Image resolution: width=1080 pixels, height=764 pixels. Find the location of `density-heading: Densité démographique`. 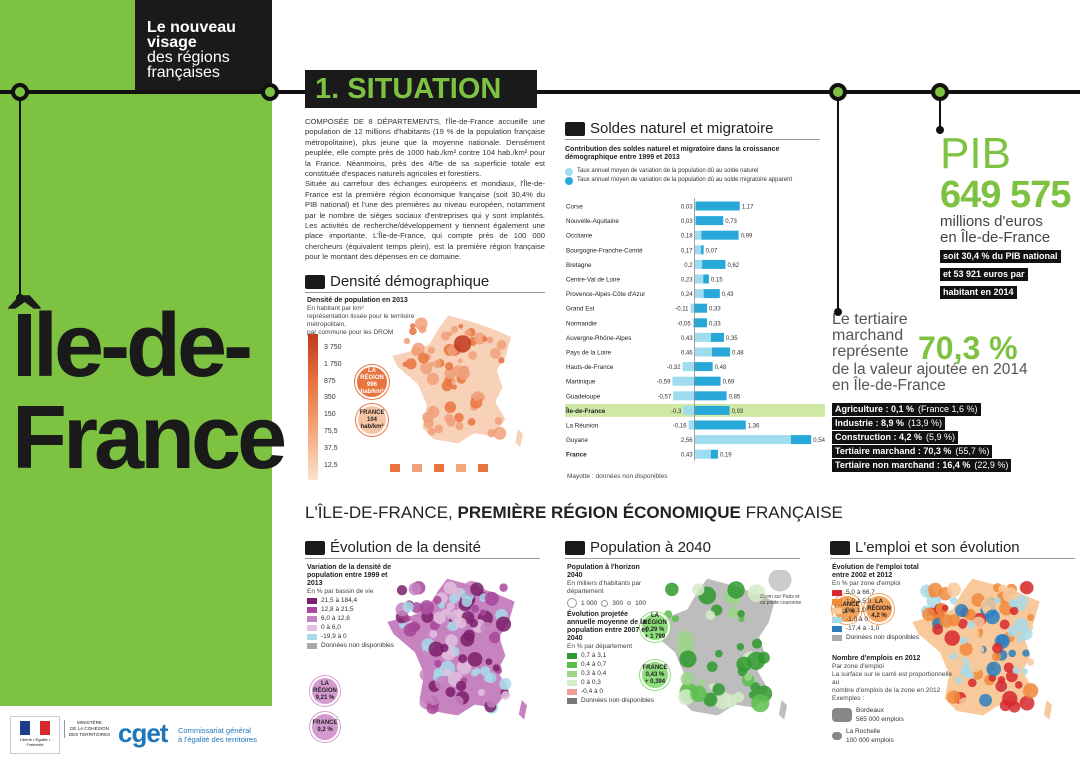

density-heading: Densité démographique is located at coordinates (425, 283).